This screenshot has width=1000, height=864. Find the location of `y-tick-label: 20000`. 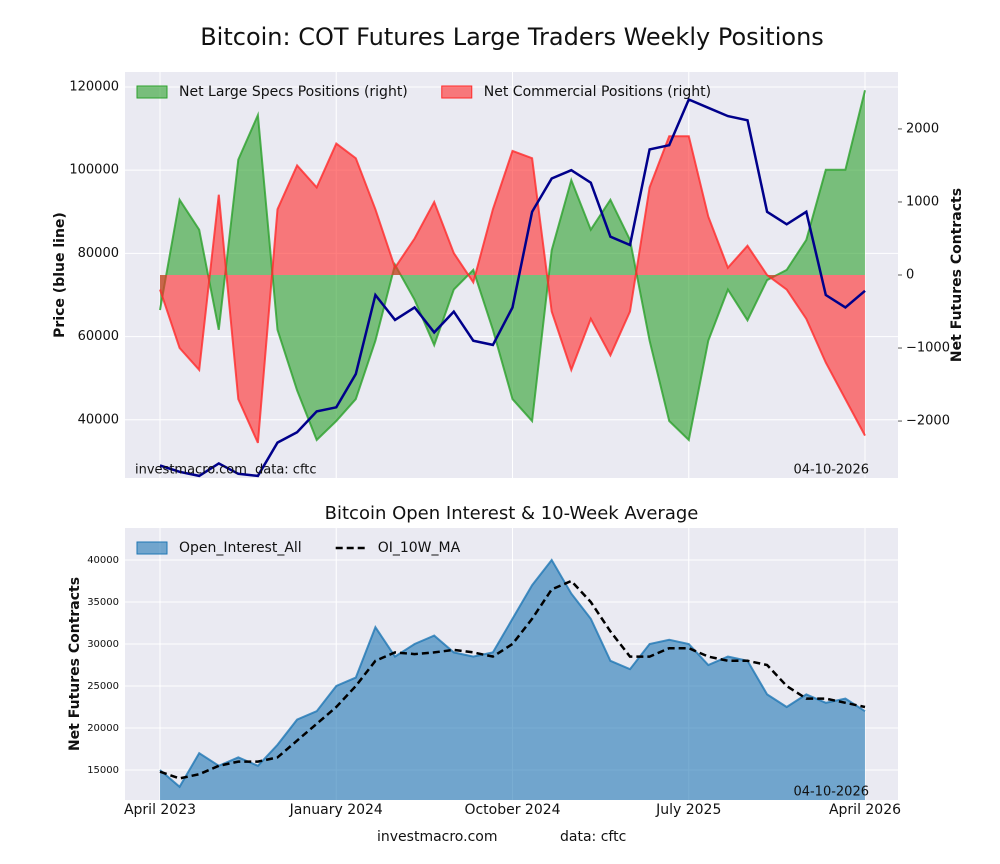

y-tick-label: 20000 is located at coordinates (103, 728).